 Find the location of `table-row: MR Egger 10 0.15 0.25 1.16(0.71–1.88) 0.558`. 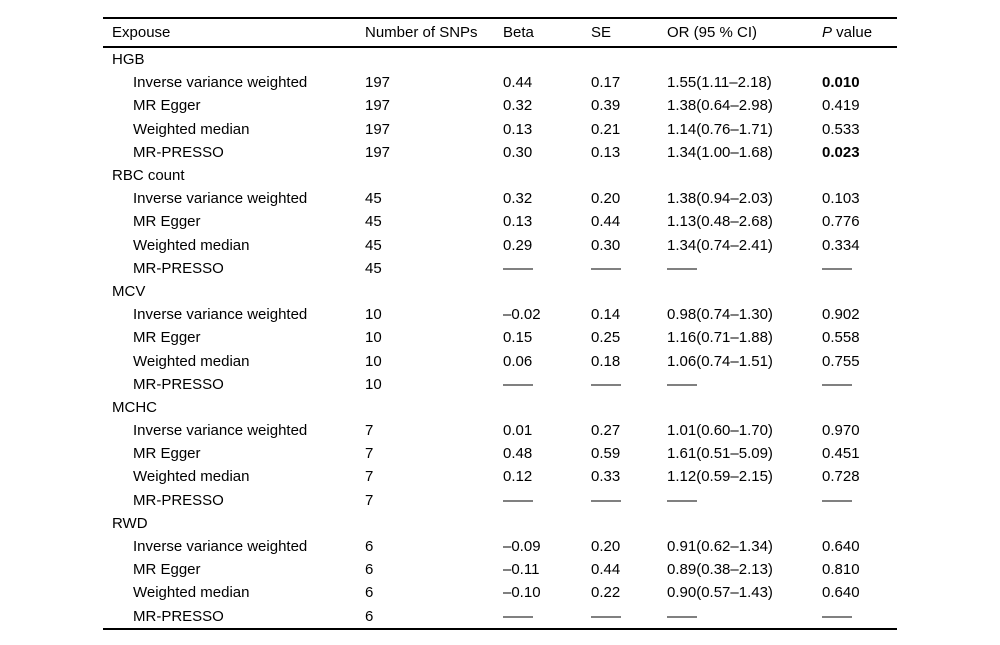

table-row: MR Egger 10 0.15 0.25 1.16(0.71–1.88) 0.558 is located at coordinates (500, 337).